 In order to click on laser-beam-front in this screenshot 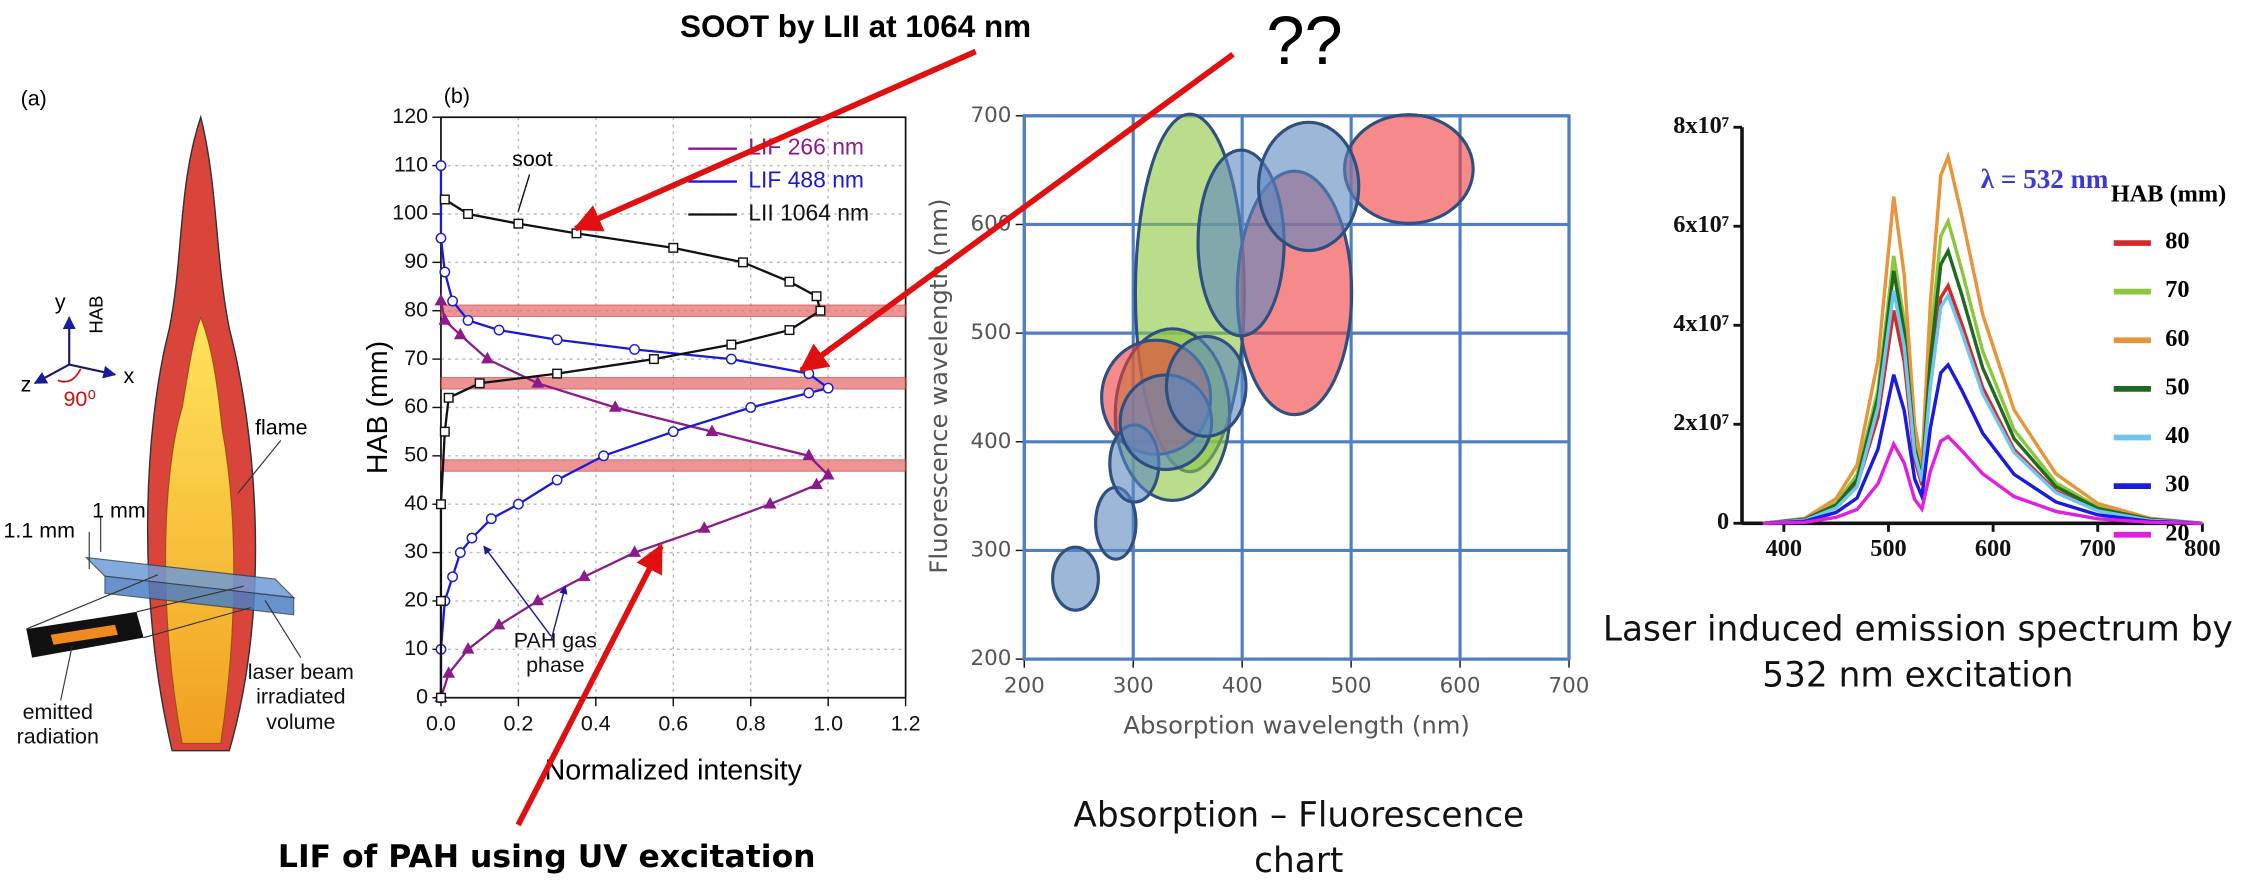, I will do `click(199, 595)`.